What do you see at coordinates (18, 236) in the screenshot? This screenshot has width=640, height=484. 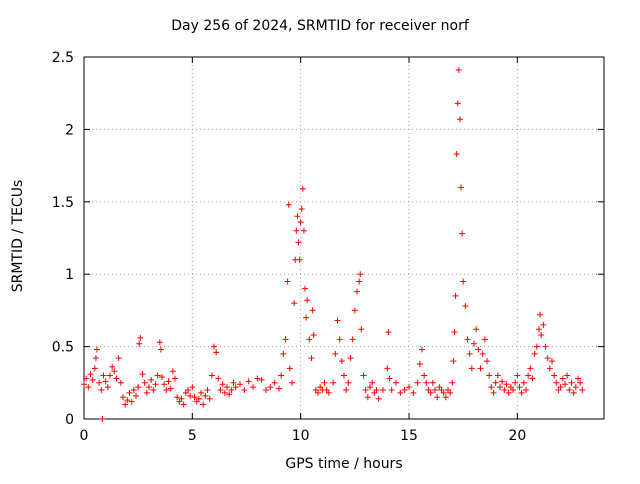 I see `y-axis-label: SRMTID / TECUs` at bounding box center [18, 236].